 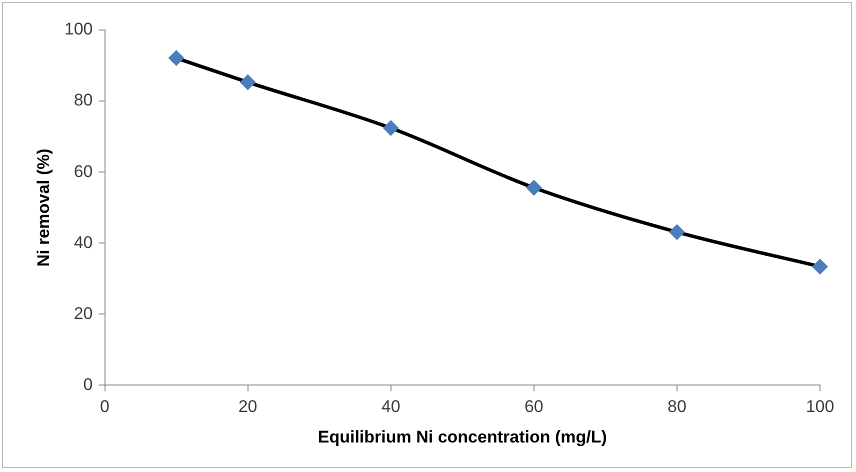 I want to click on x-tick-label: 20, so click(x=248, y=406).